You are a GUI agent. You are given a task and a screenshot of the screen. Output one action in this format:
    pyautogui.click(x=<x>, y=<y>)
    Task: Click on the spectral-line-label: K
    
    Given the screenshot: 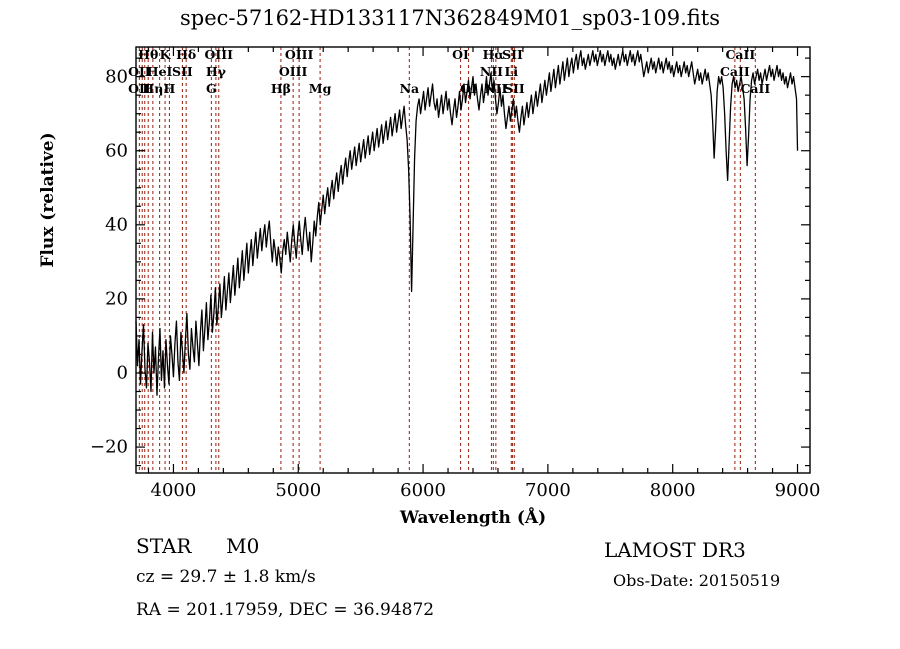 What is the action you would take?
    pyautogui.click(x=165, y=54)
    